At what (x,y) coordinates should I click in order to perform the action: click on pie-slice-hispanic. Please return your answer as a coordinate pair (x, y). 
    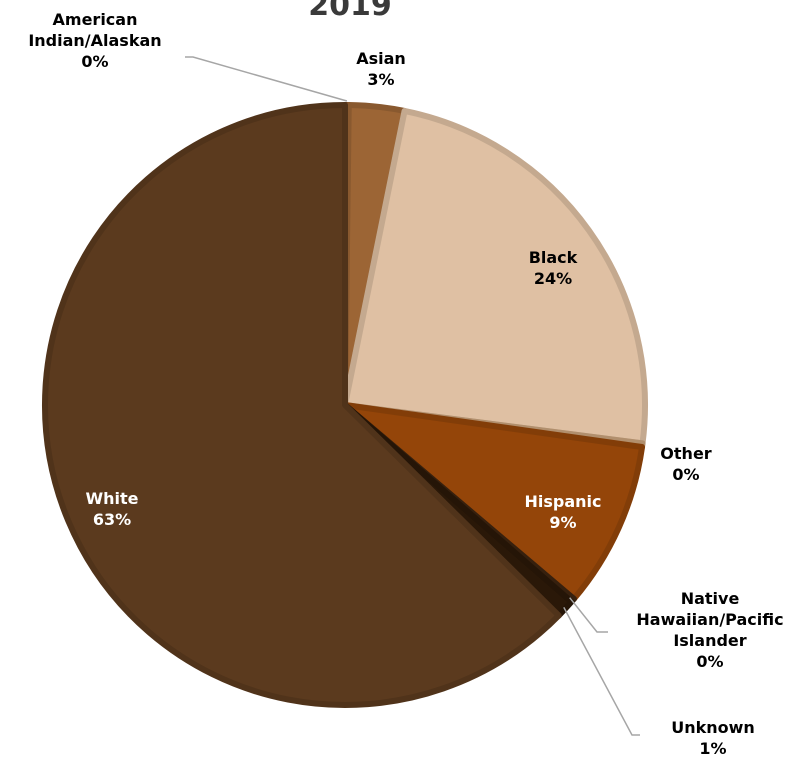
    Looking at the image, I should click on (494, 502).